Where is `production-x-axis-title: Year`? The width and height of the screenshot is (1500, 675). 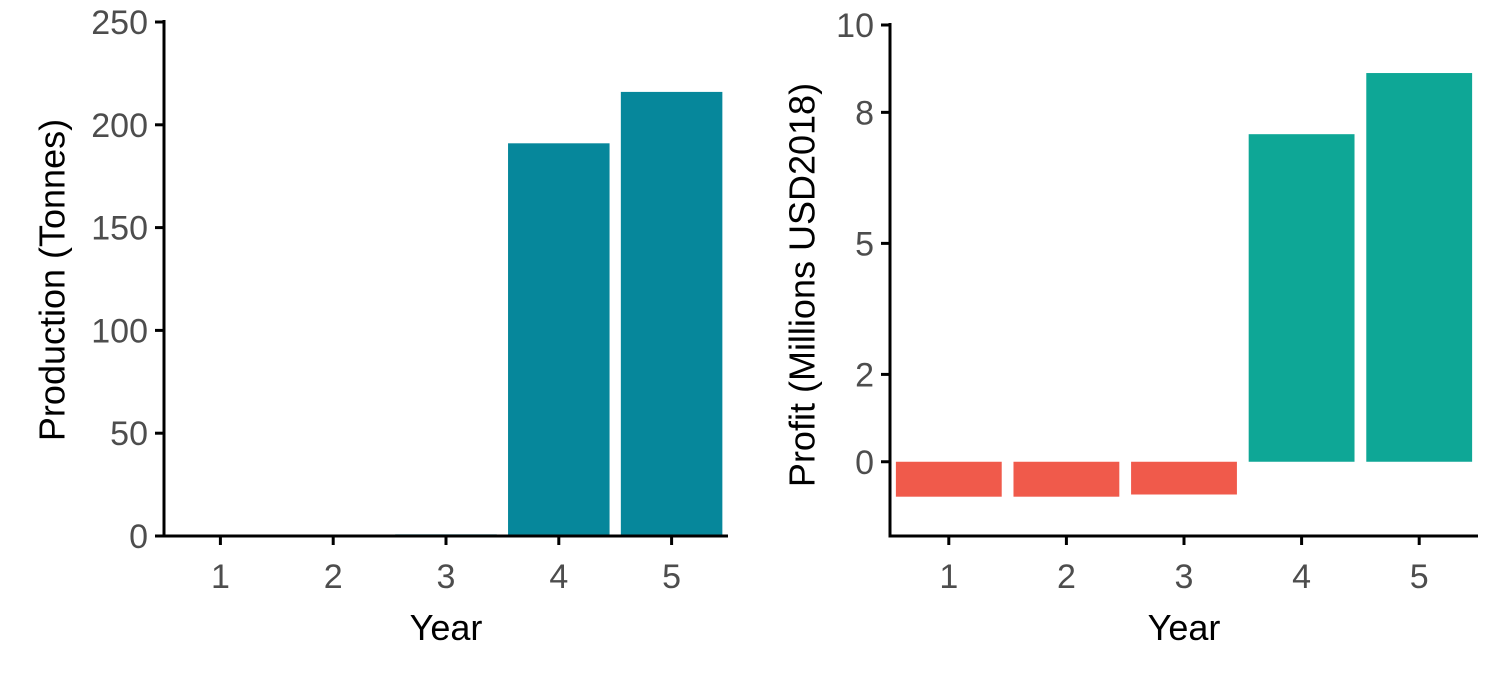
production-x-axis-title: Year is located at coordinates (446, 627).